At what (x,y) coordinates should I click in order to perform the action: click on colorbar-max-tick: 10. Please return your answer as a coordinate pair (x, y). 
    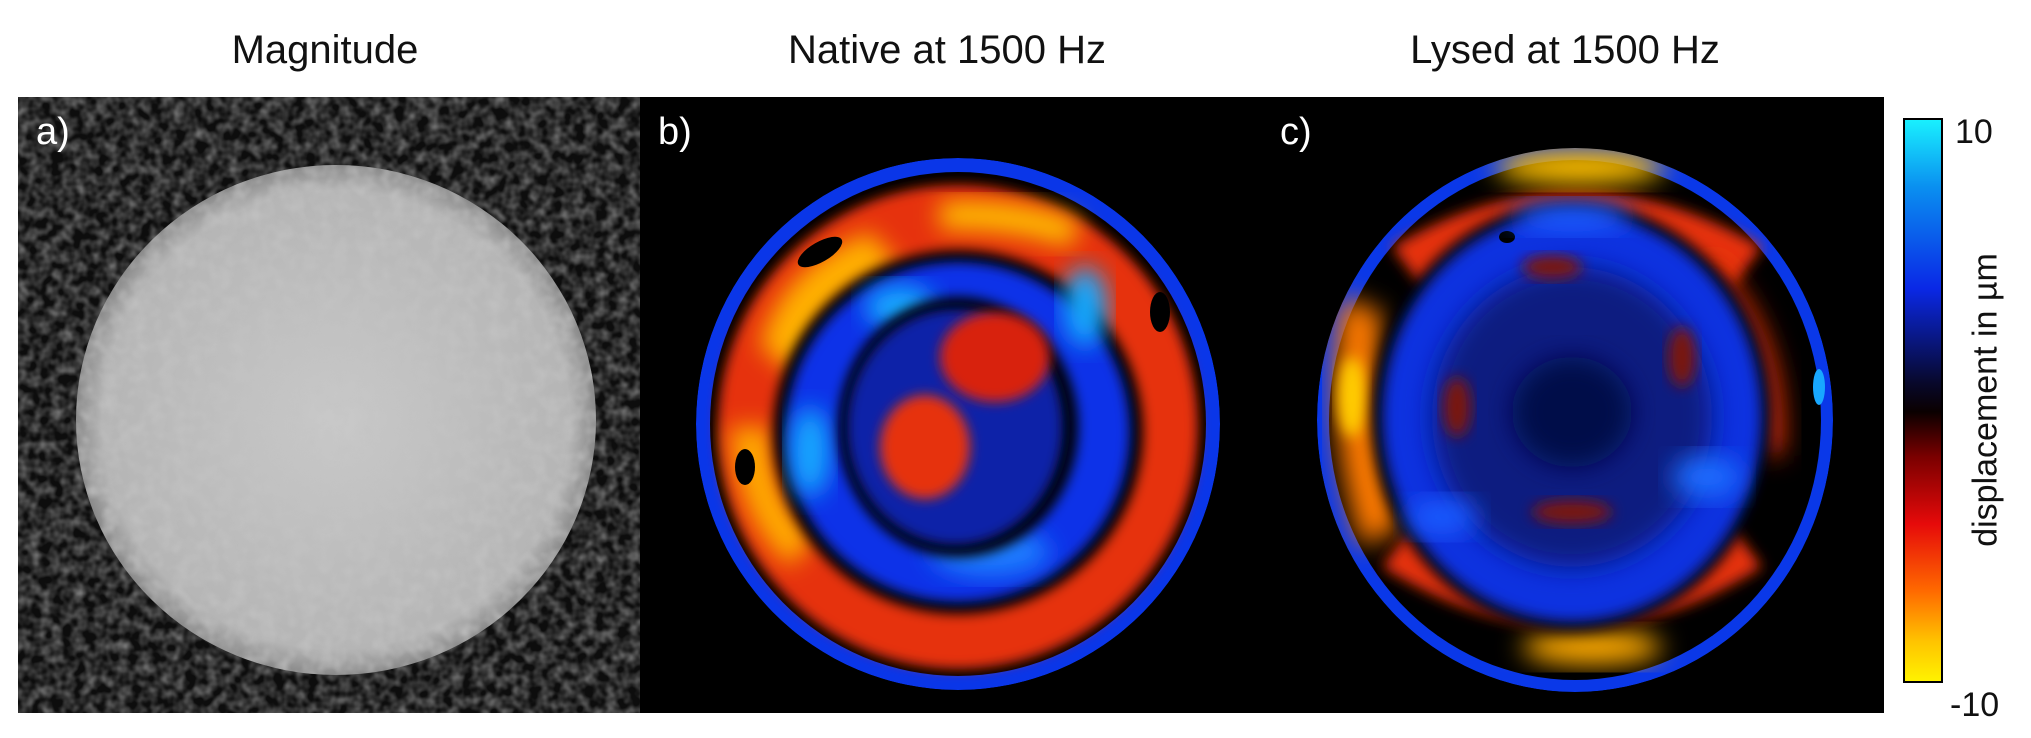
    Looking at the image, I should click on (1974, 132).